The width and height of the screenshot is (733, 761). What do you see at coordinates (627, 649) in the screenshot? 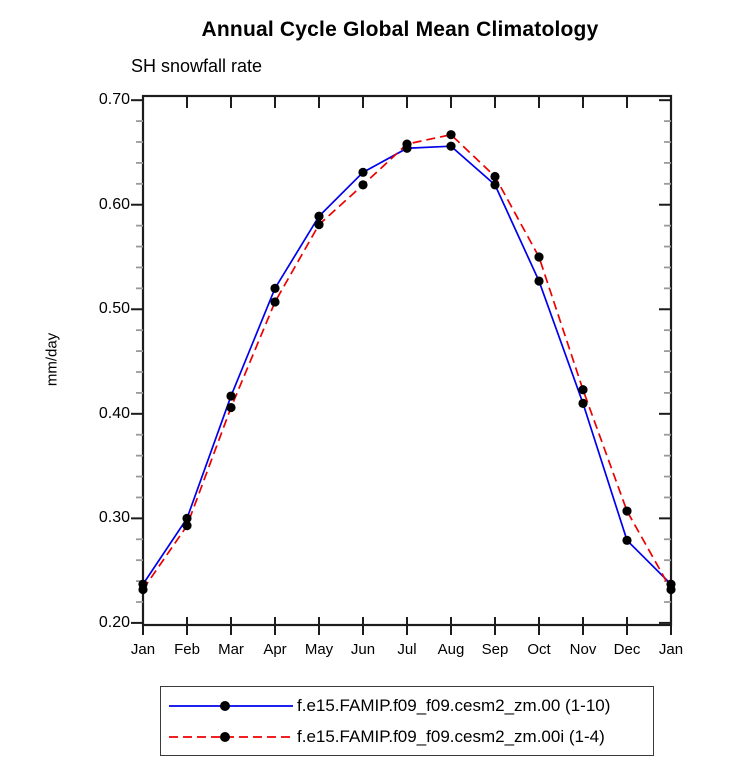
I see `x-tick-label: Dec` at bounding box center [627, 649].